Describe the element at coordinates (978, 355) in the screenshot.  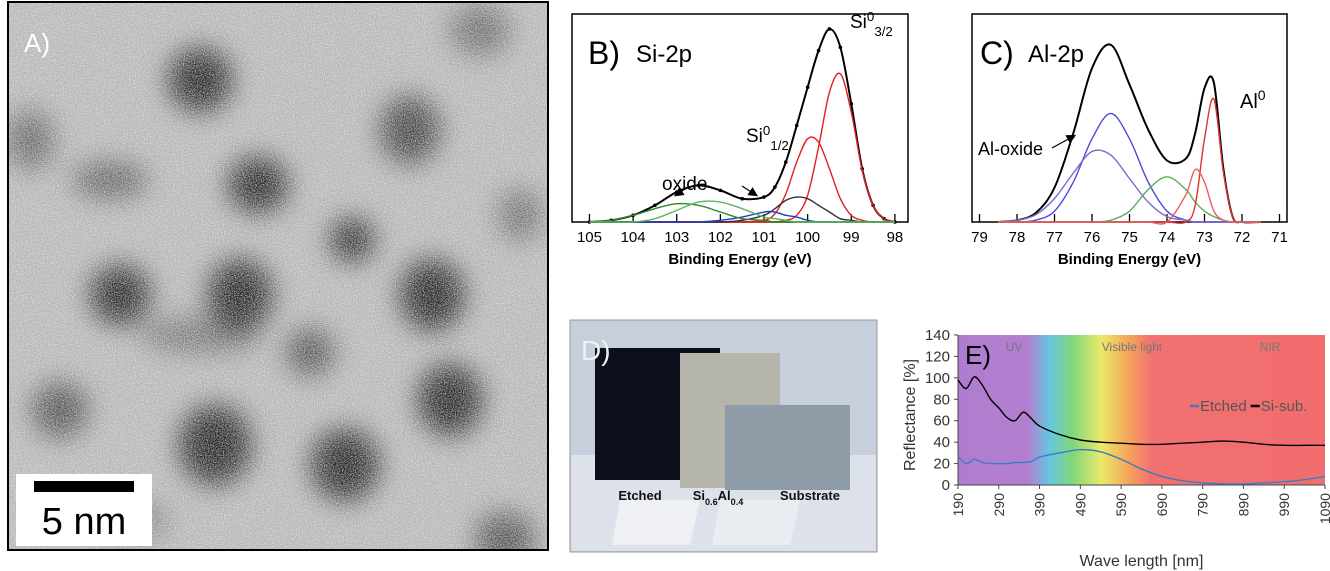
I see `panel-label: E)` at that location.